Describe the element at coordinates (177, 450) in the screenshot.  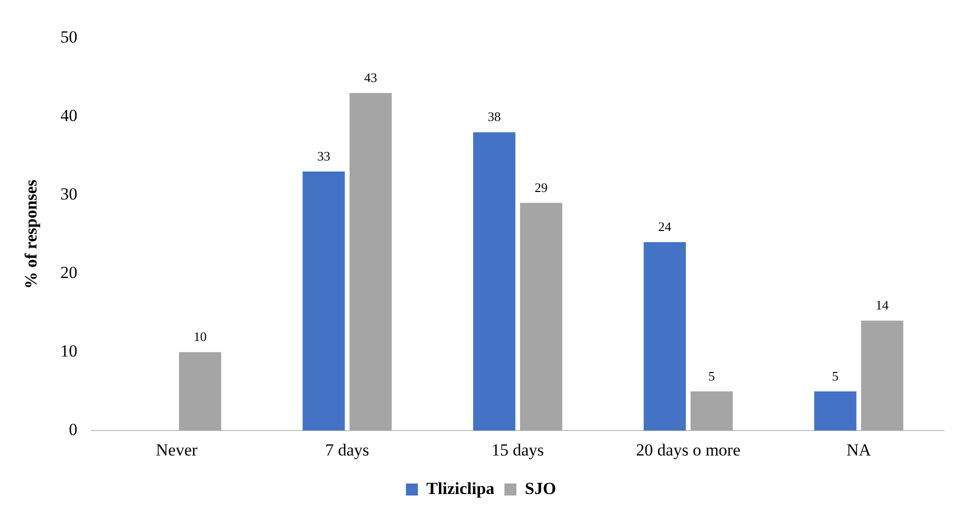
I see `x-tick-label: Never` at that location.